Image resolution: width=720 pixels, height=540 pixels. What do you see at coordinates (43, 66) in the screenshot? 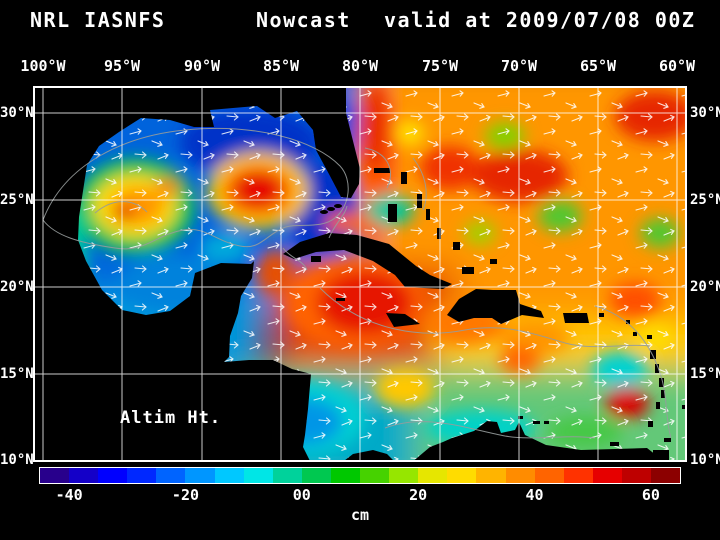
I see `x-tick-label: 100°W` at bounding box center [43, 66].